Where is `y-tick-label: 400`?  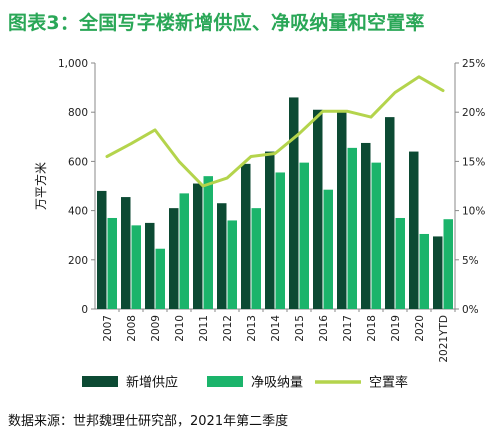 y-tick-label: 400 is located at coordinates (78, 212).